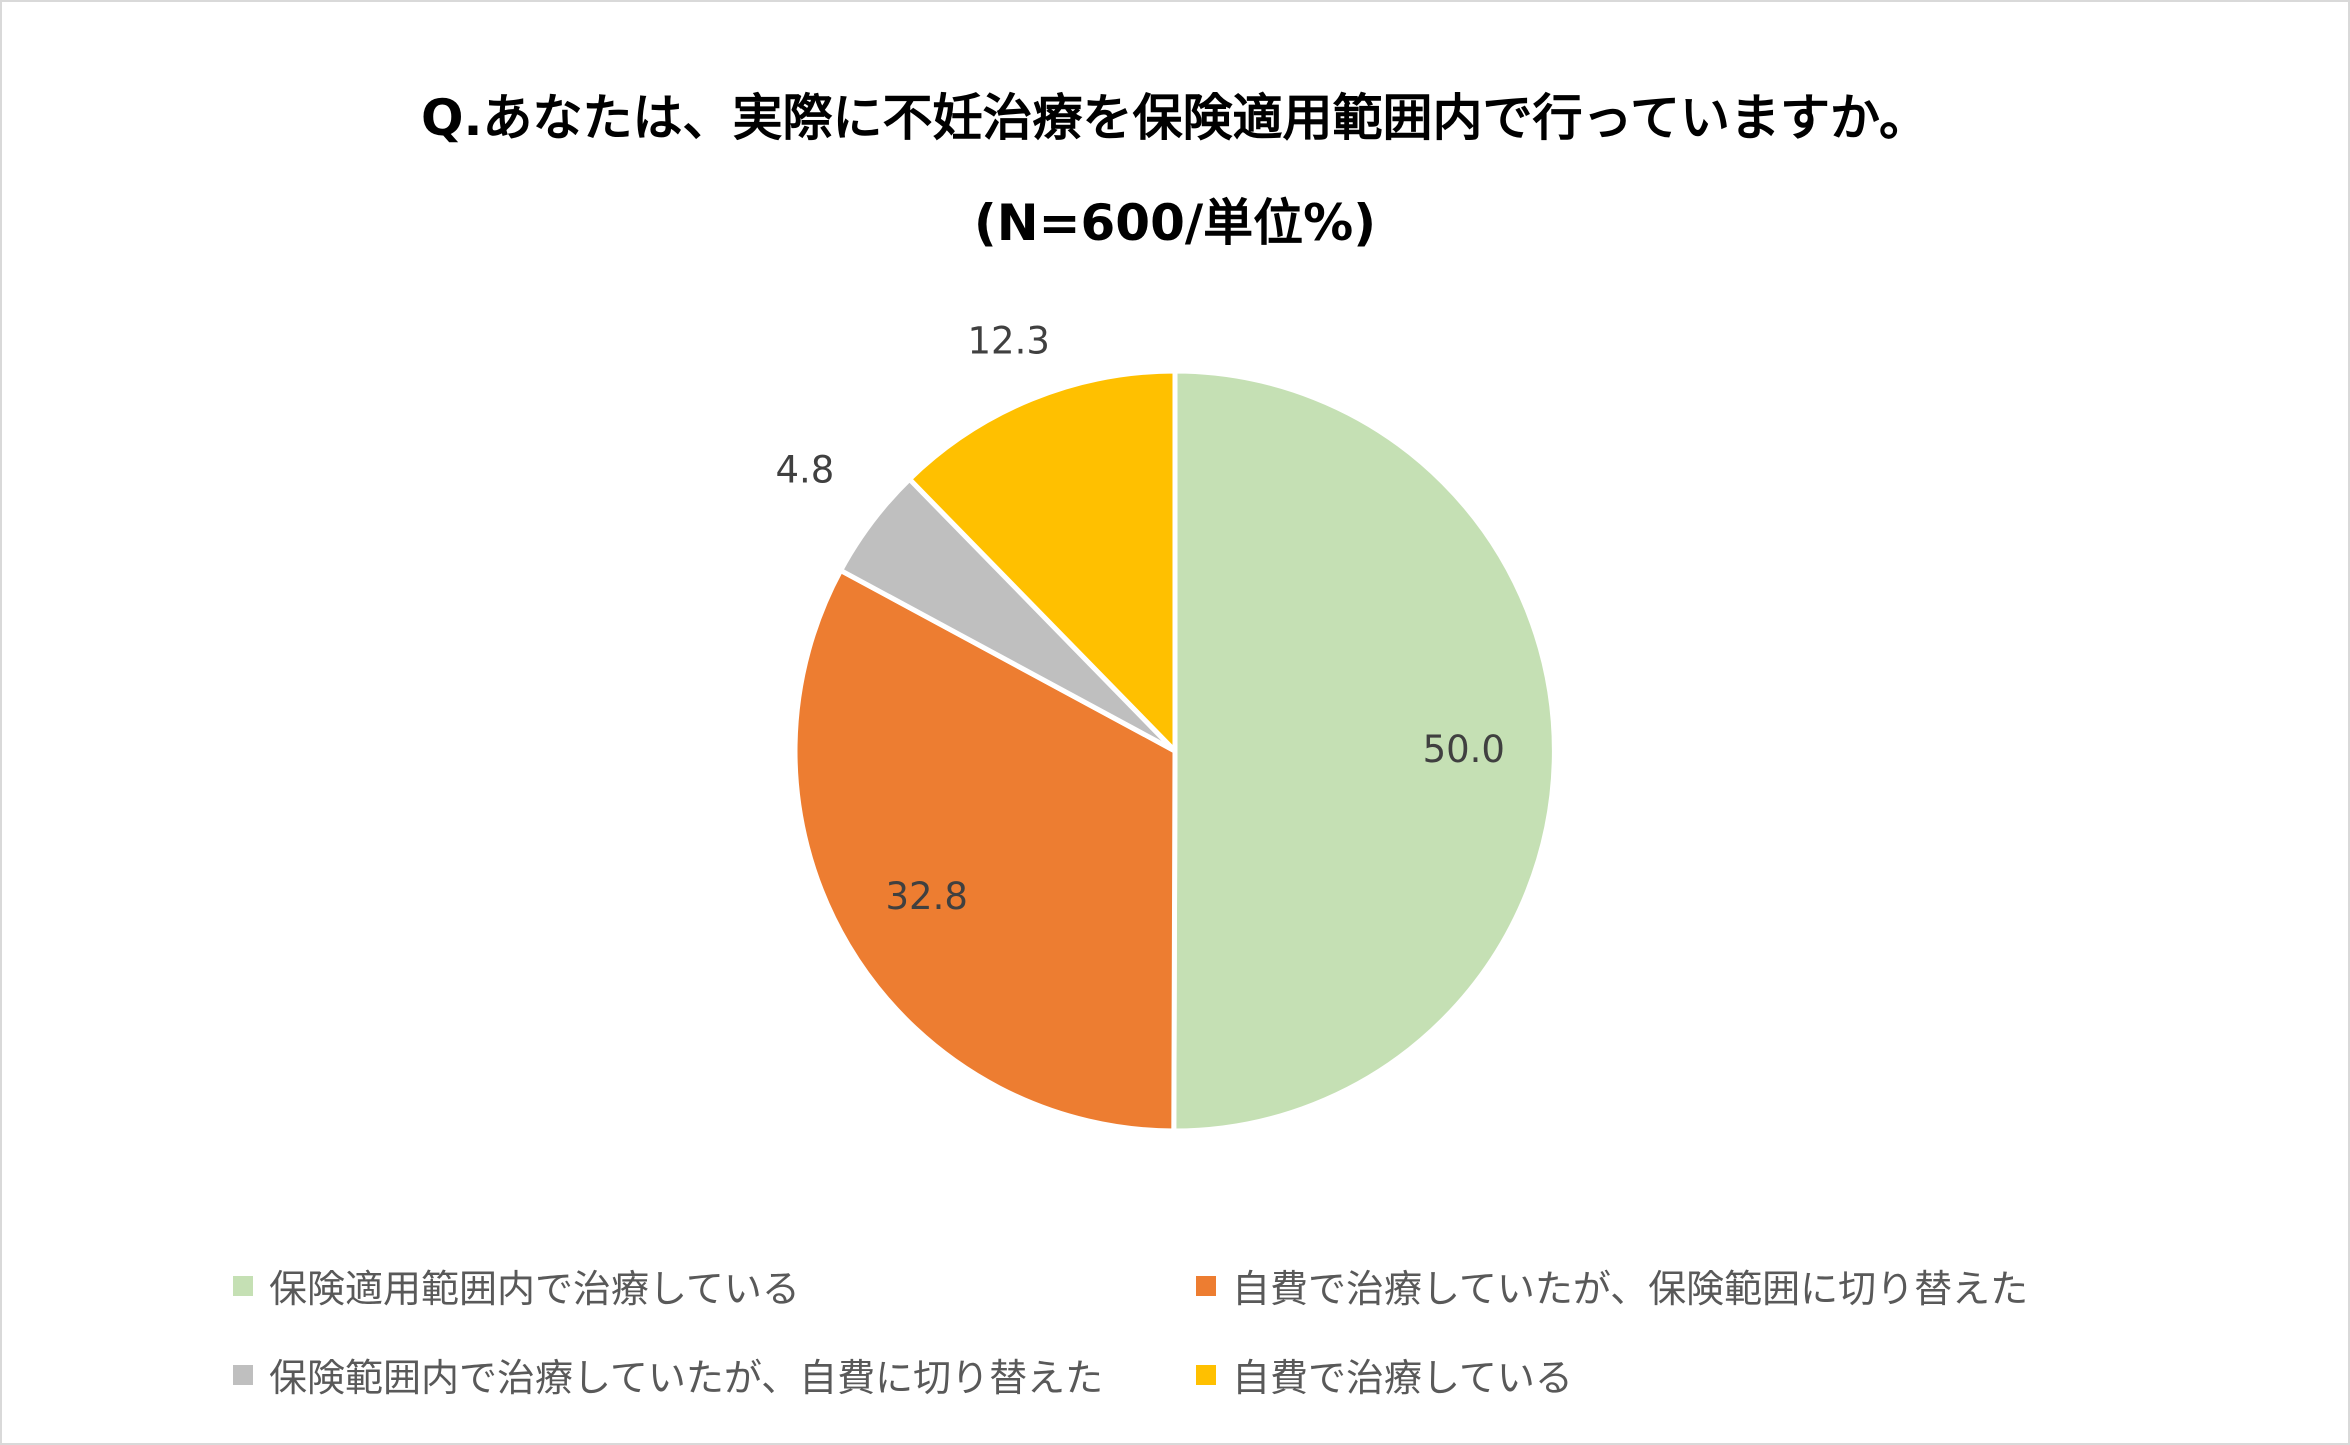 Image resolution: width=2350 pixels, height=1445 pixels. I want to click on legend-label: 保険範囲内で治療していたが、自費に切り替えた, so click(686, 1378).